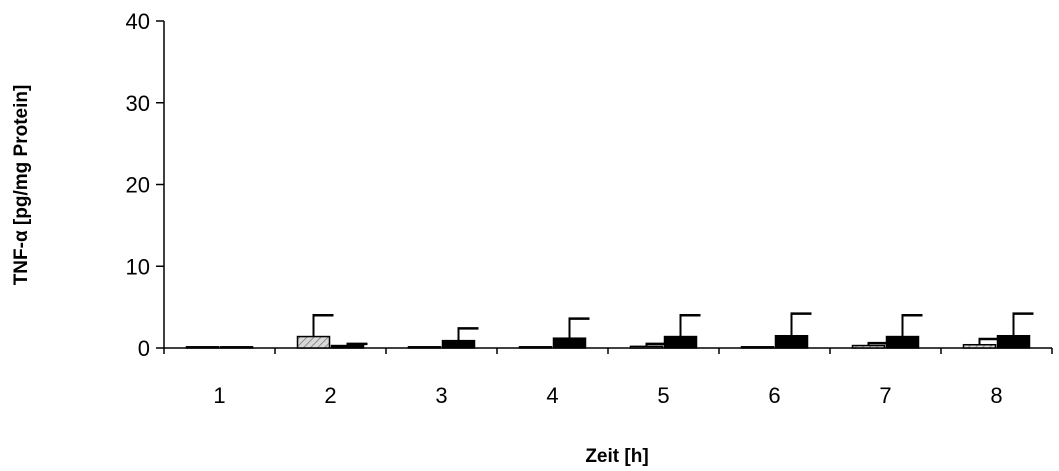 Image resolution: width=1059 pixels, height=471 pixels. Describe the element at coordinates (138, 266) in the screenshot. I see `y-tick-label: 10` at that location.